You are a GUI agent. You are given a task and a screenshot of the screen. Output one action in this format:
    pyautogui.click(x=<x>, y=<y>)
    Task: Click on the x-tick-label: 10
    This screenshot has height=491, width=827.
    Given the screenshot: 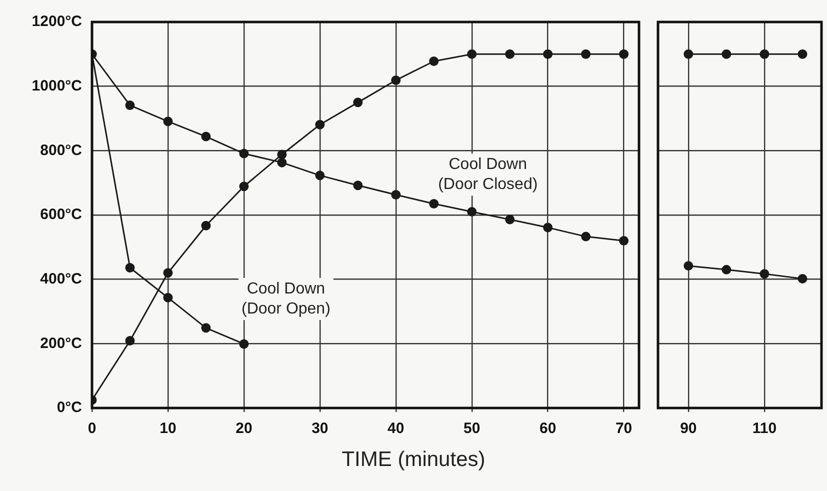 What is the action you would take?
    pyautogui.click(x=168, y=429)
    